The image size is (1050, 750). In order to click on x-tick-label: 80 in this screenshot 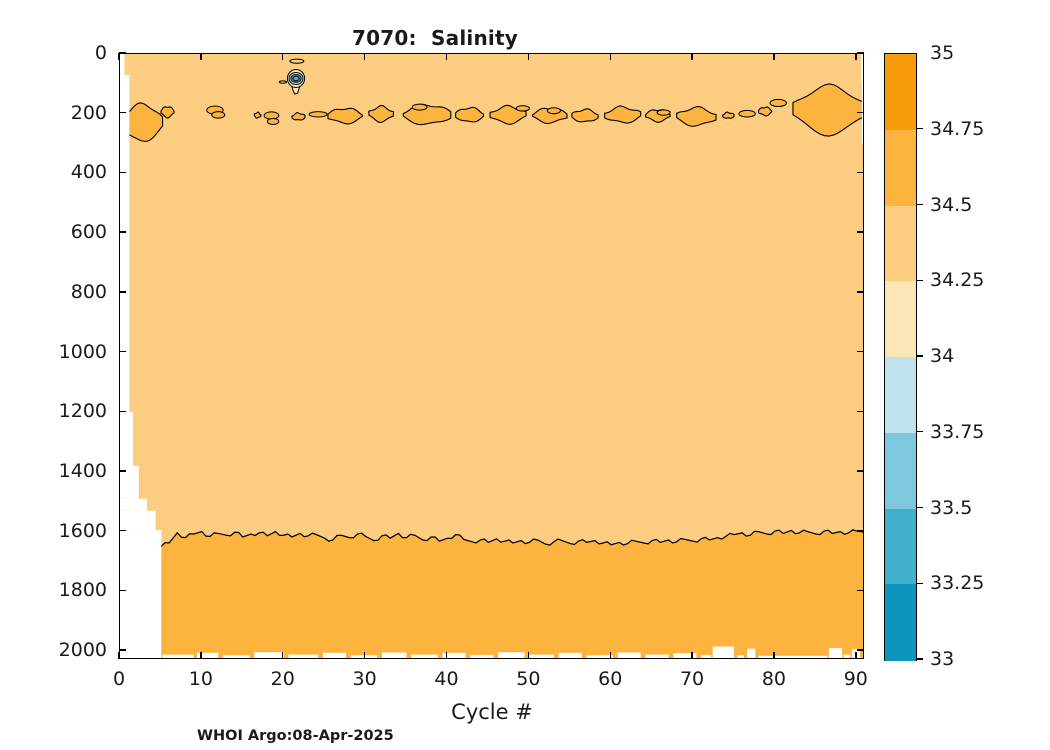, I will do `click(774, 679)`.